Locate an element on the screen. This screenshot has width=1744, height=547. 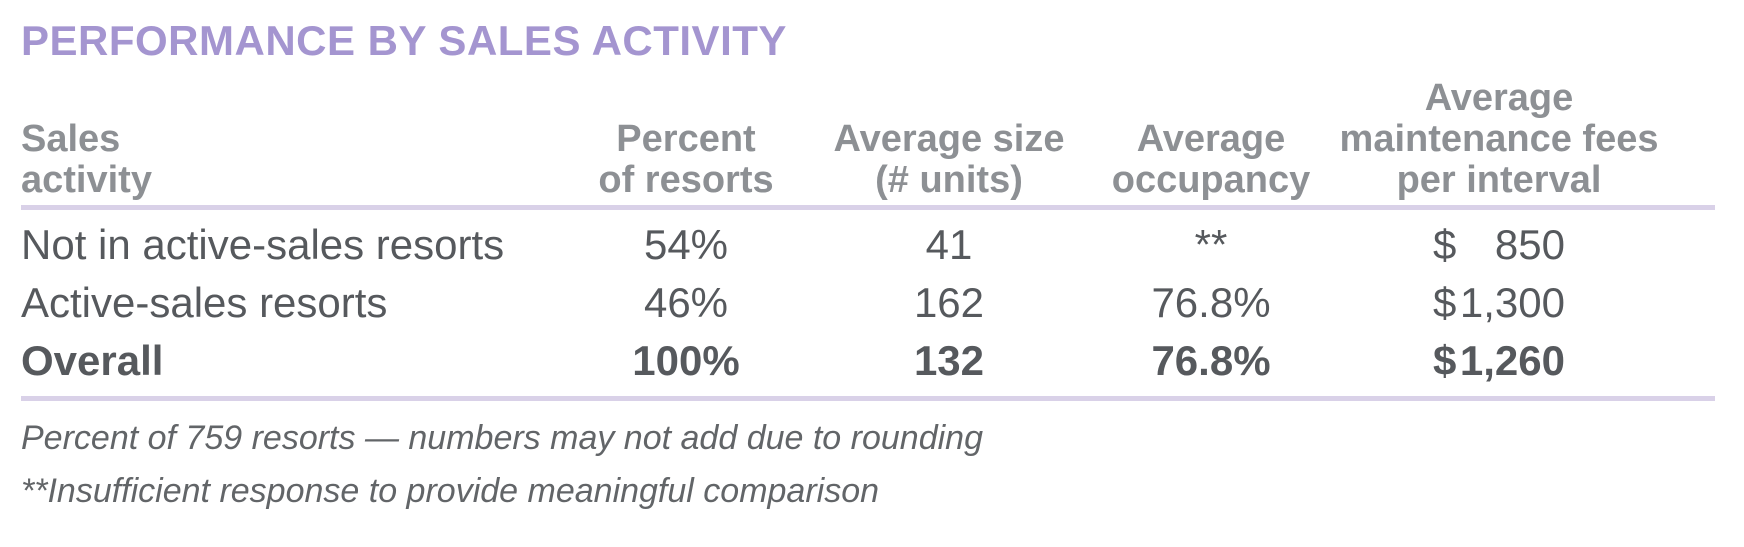
header-line: occupancy is located at coordinates (1211, 180).